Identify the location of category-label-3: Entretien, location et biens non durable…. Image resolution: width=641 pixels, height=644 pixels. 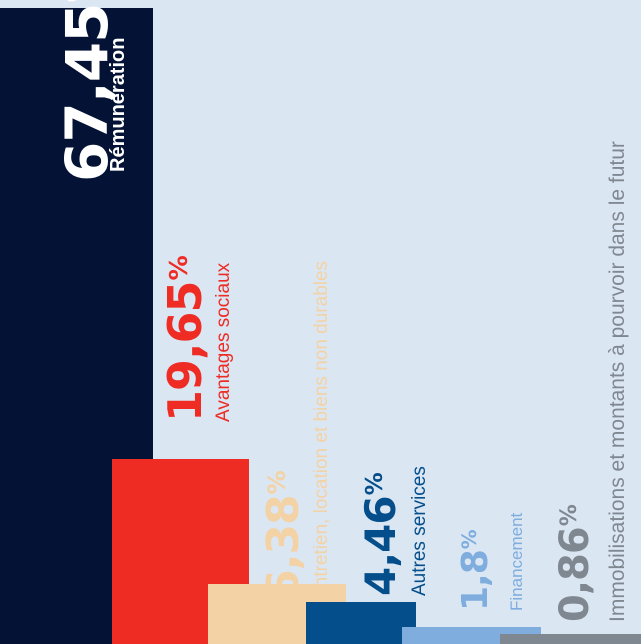
(321, 430).